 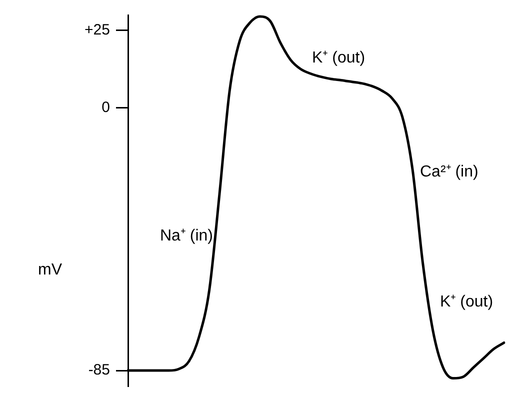 I want to click on y-axis-title: mV, so click(x=50, y=269).